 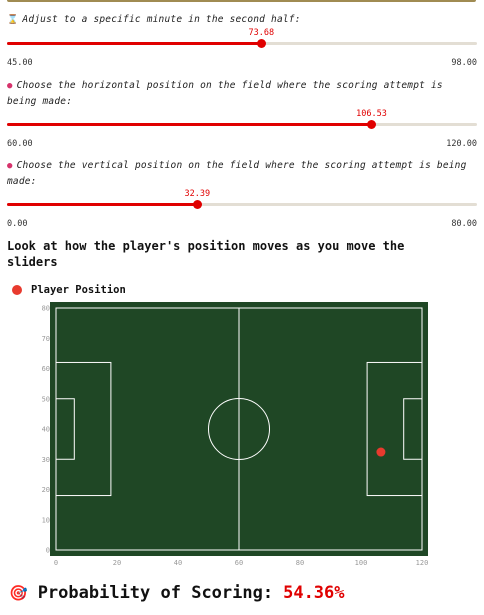 I want to click on minute-slider: 73.68, so click(x=242, y=43).